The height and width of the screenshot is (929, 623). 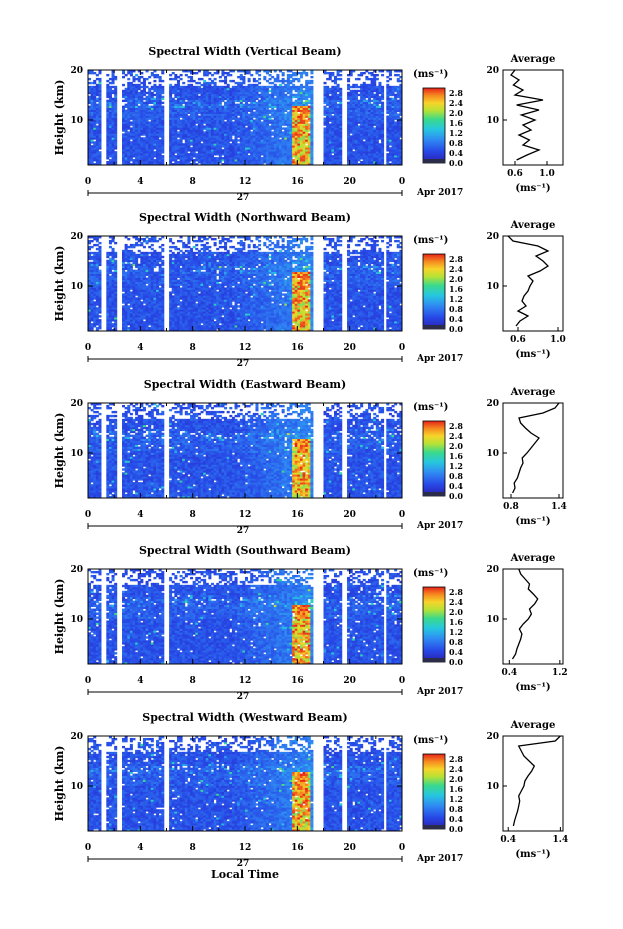 What do you see at coordinates (76, 121) in the screenshot?
I see `y-tick-label: 10` at bounding box center [76, 121].